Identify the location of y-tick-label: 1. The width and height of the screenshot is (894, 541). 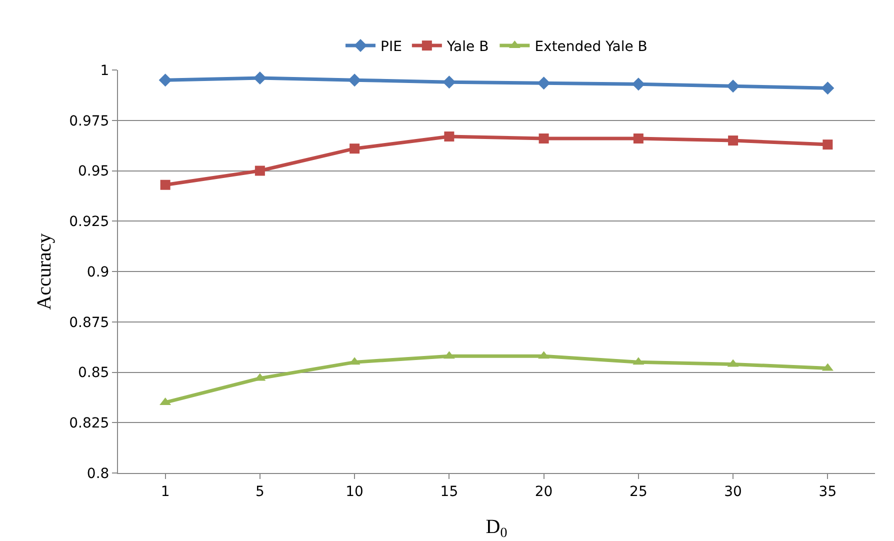
(105, 70).